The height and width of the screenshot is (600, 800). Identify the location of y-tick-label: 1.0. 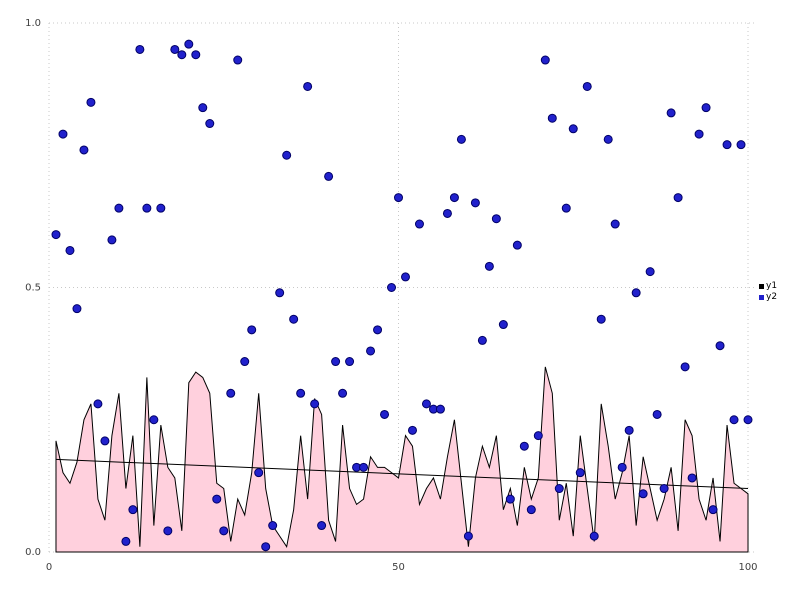
(33, 23).